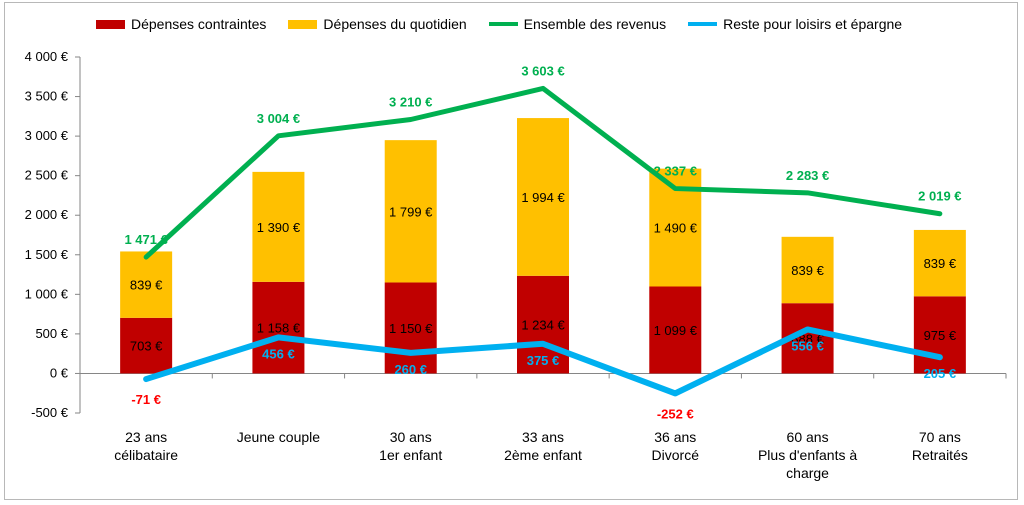 The image size is (1024, 505). I want to click on data-label-reste-loisirs: 375 €, so click(543, 360).